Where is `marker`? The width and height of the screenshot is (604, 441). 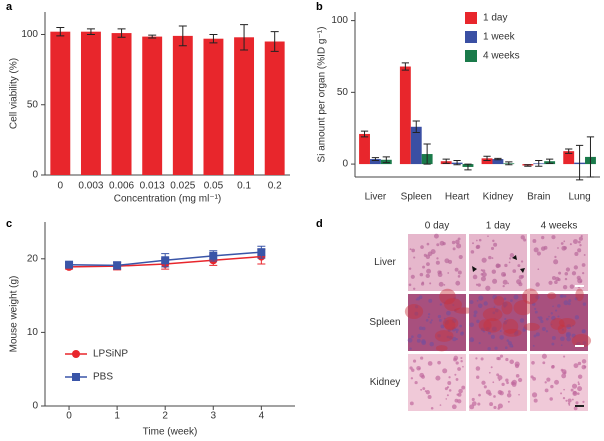 marker is located at coordinates (69, 264).